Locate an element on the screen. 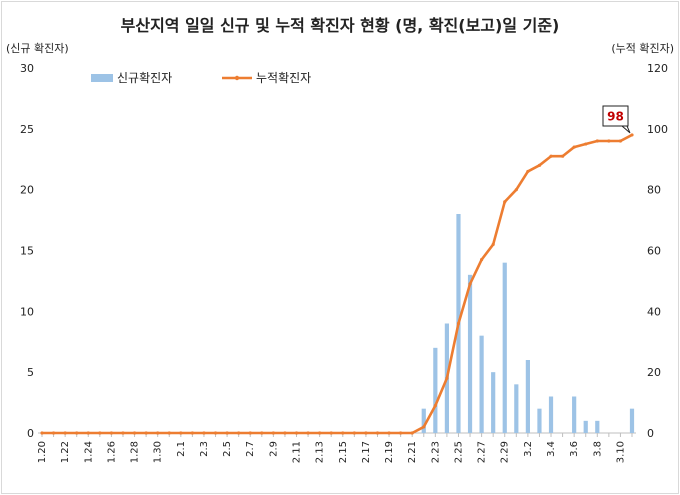  x-tick-label: 3.6 is located at coordinates (574, 449).